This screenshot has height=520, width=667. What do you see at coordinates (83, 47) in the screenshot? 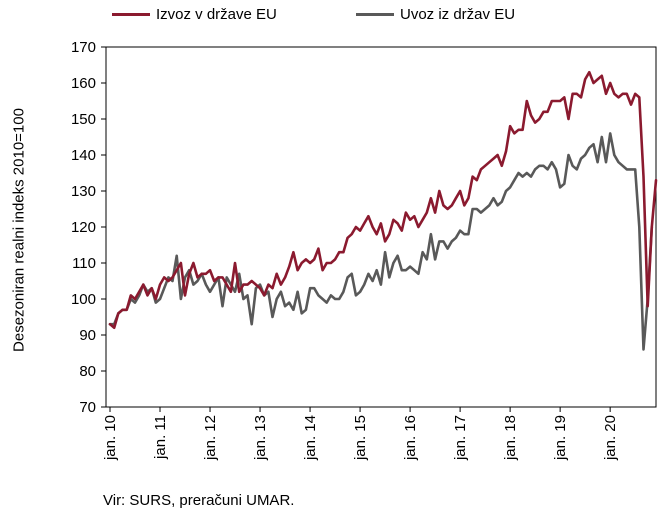
I see `y-tick-label: 170` at bounding box center [83, 47].